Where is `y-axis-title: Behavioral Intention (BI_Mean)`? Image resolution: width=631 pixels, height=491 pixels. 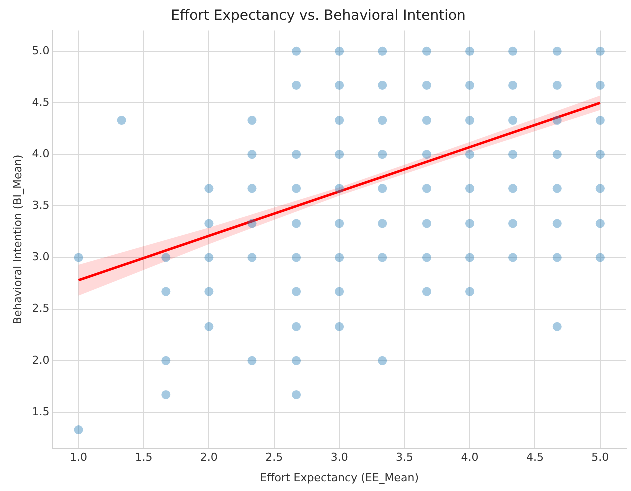 y-axis-title: Behavioral Intention (BI_Mean) is located at coordinates (17, 239).